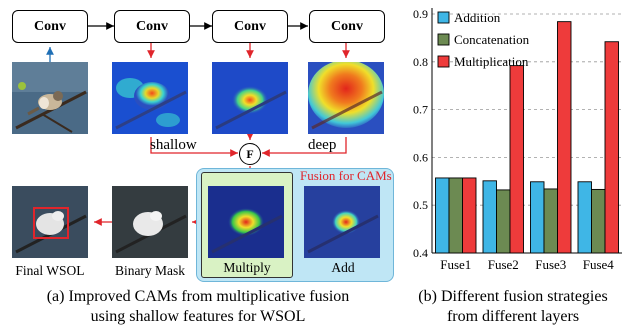 The height and width of the screenshot is (327, 626). Describe the element at coordinates (247, 267) in the screenshot. I see `multiply-label: Multiply` at that location.